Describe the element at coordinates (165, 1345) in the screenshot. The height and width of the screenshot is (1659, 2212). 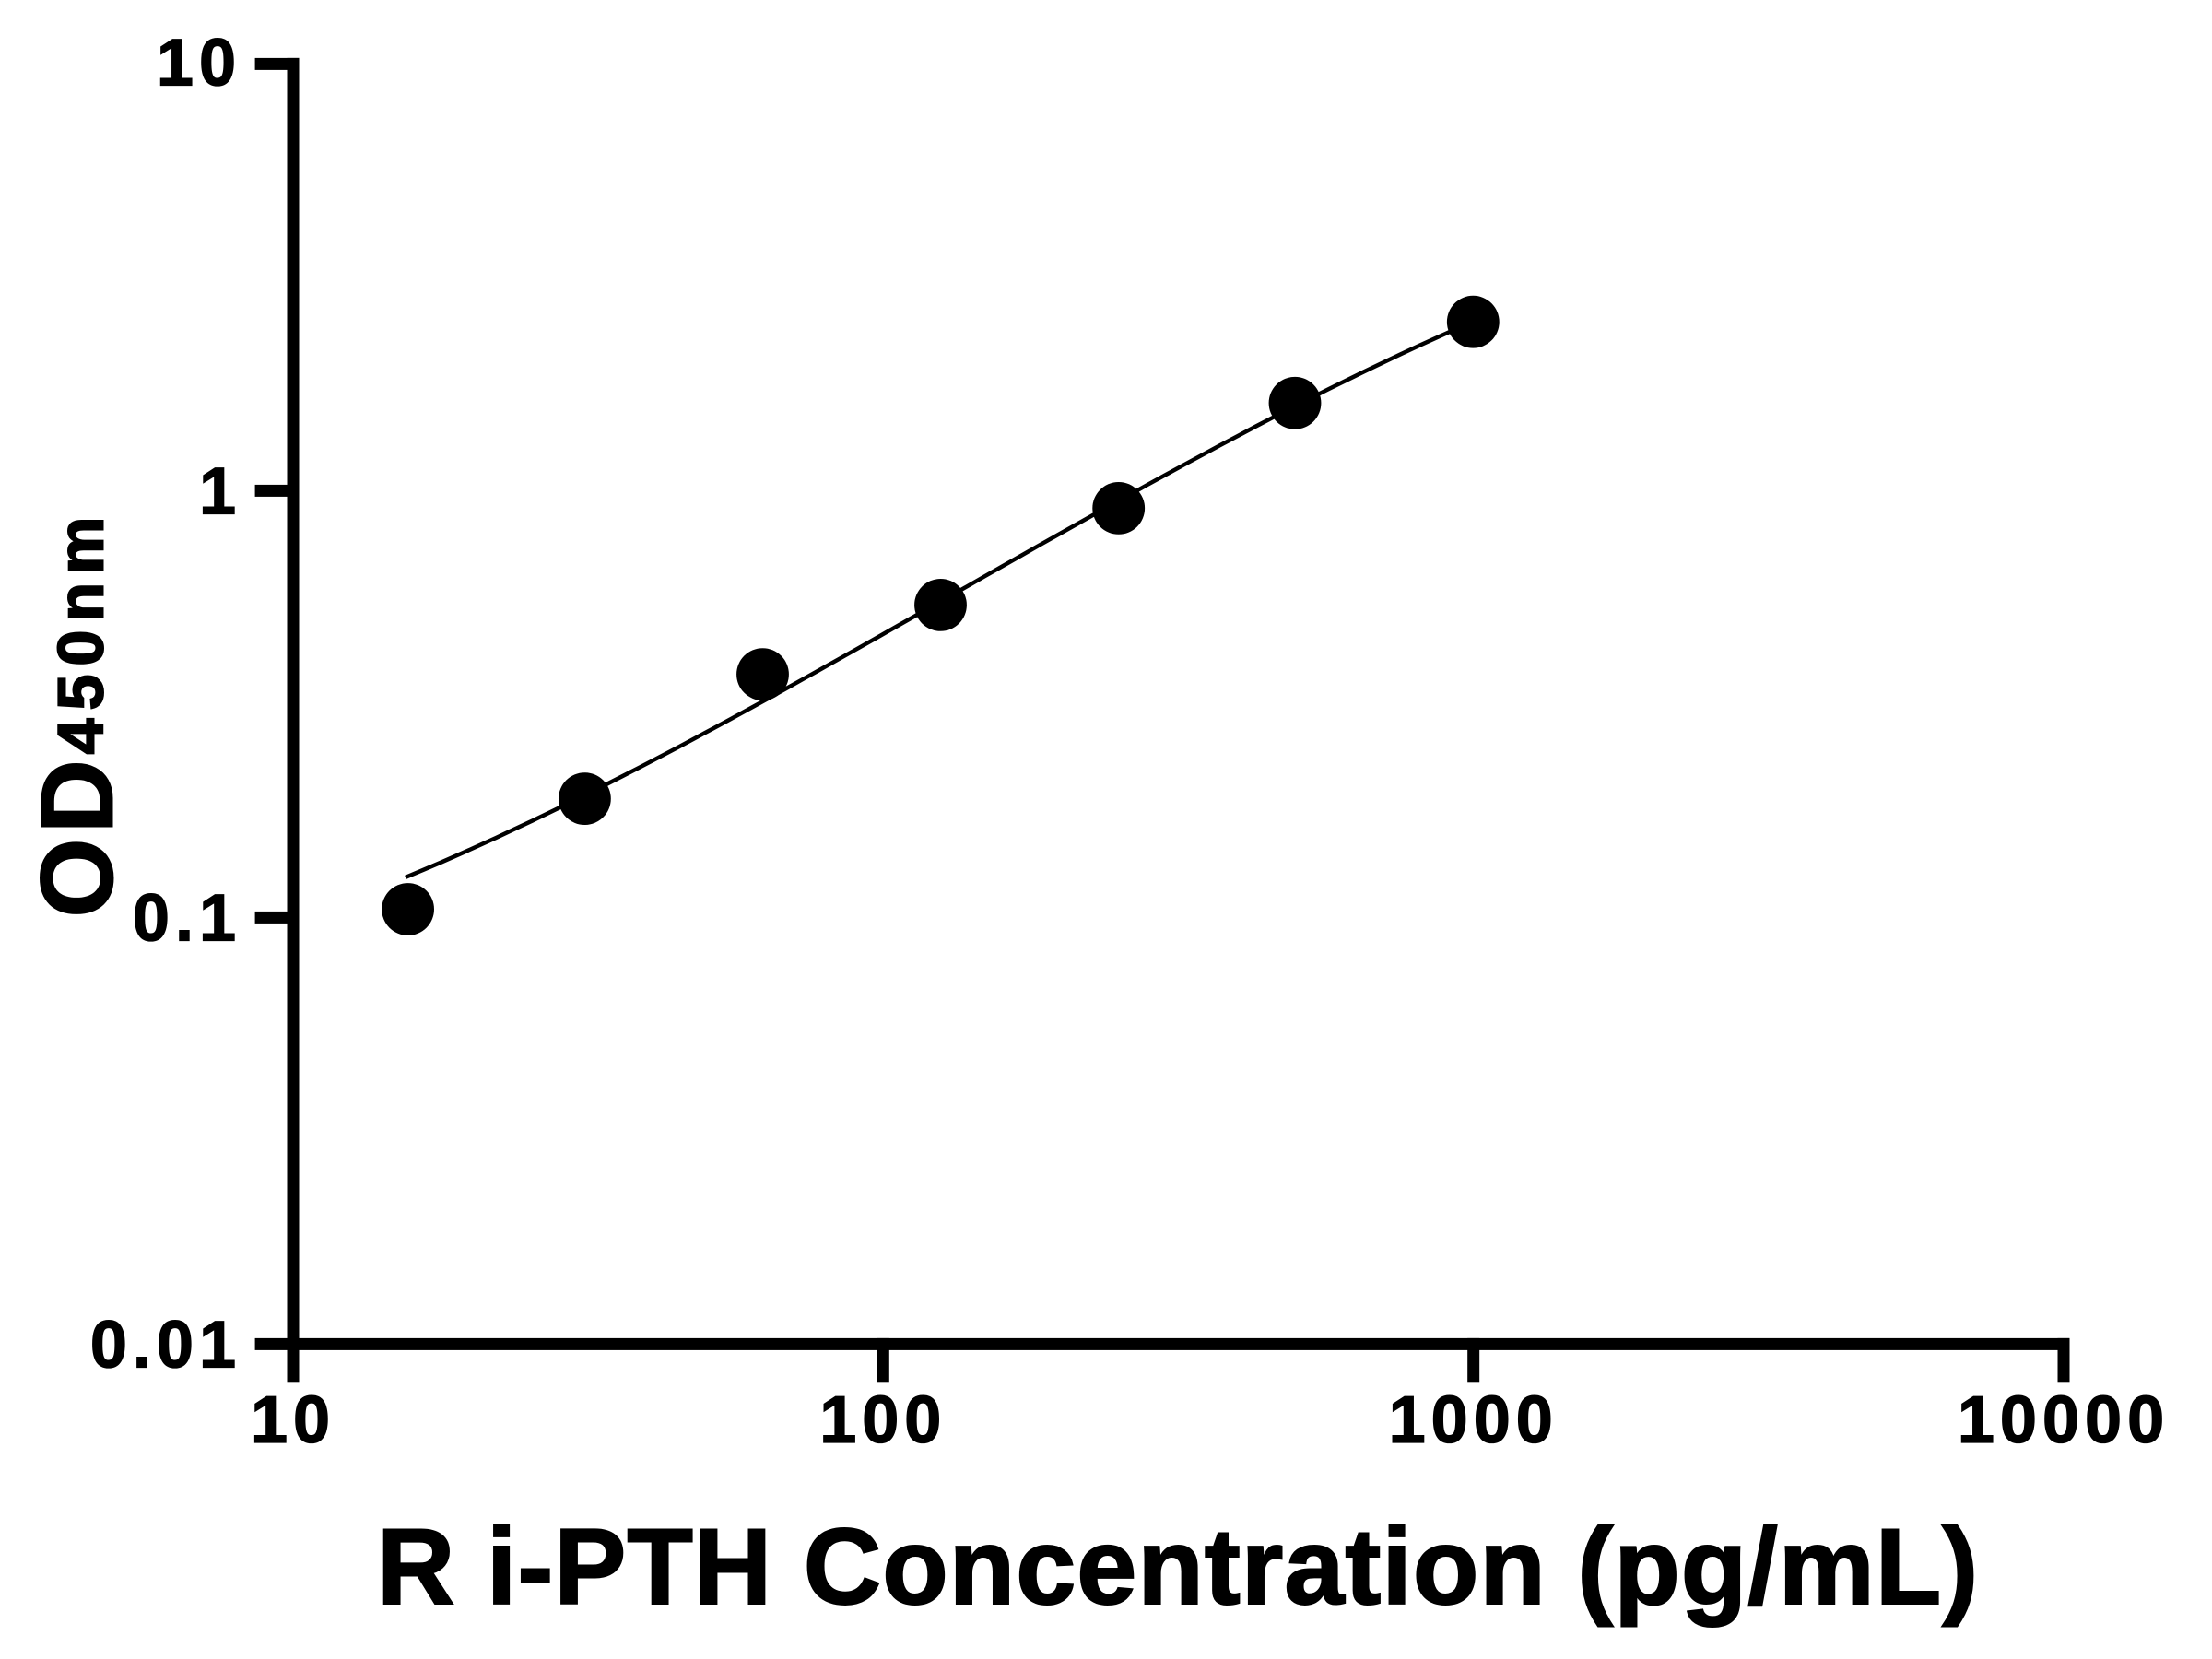
I see `svg-text: 0.01` at that location.